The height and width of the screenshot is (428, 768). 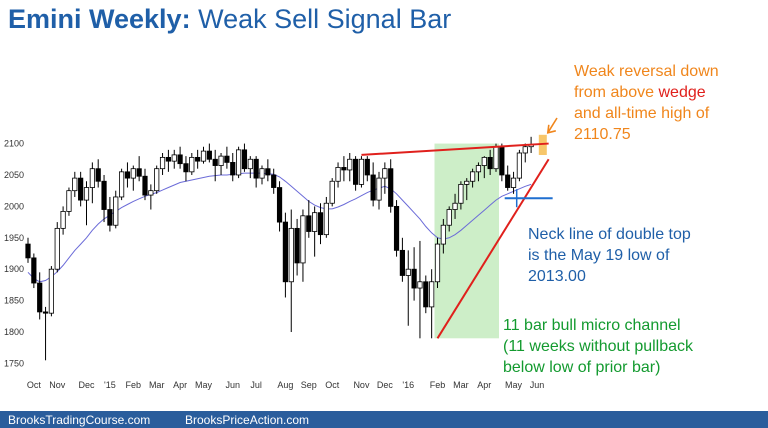 What do you see at coordinates (325, 19) in the screenshot?
I see `title-rest: Weak Sell Signal Bar` at bounding box center [325, 19].